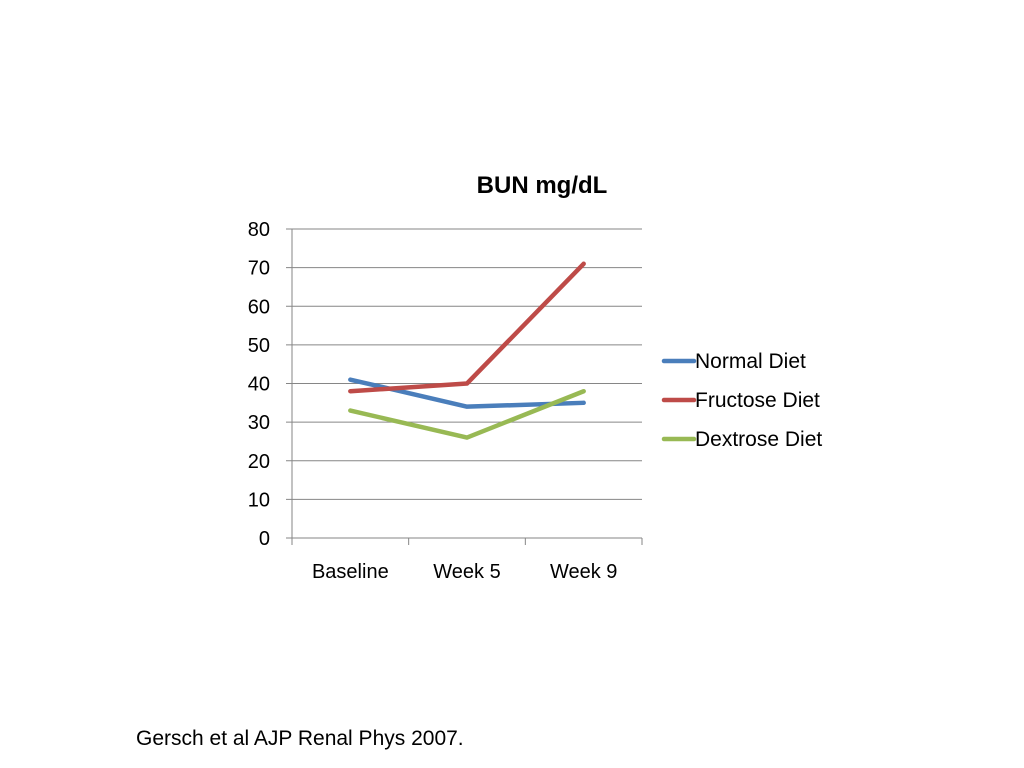 This screenshot has width=1024, height=768. Describe the element at coordinates (259, 462) in the screenshot. I see `y-tick-label-20: 20` at that location.